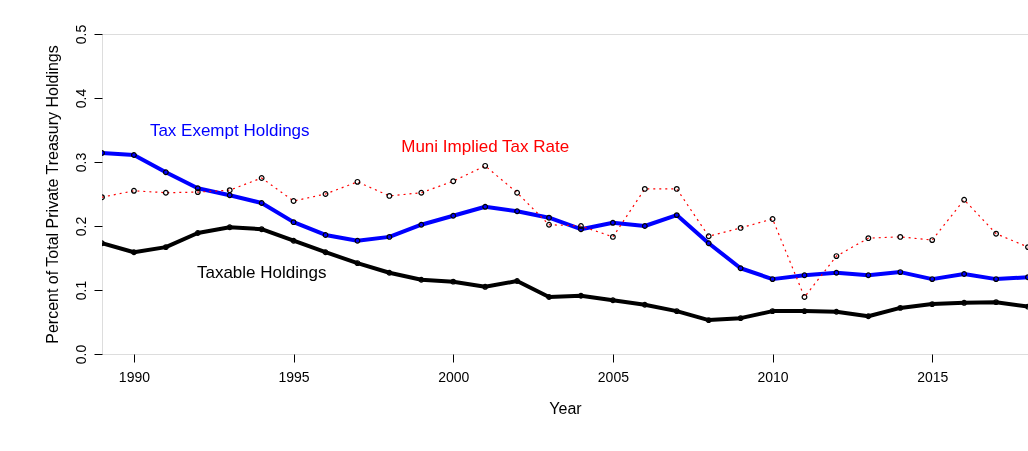  What do you see at coordinates (485, 147) in the screenshot?
I see `series-label: Muni Implied Tax Rate` at bounding box center [485, 147].